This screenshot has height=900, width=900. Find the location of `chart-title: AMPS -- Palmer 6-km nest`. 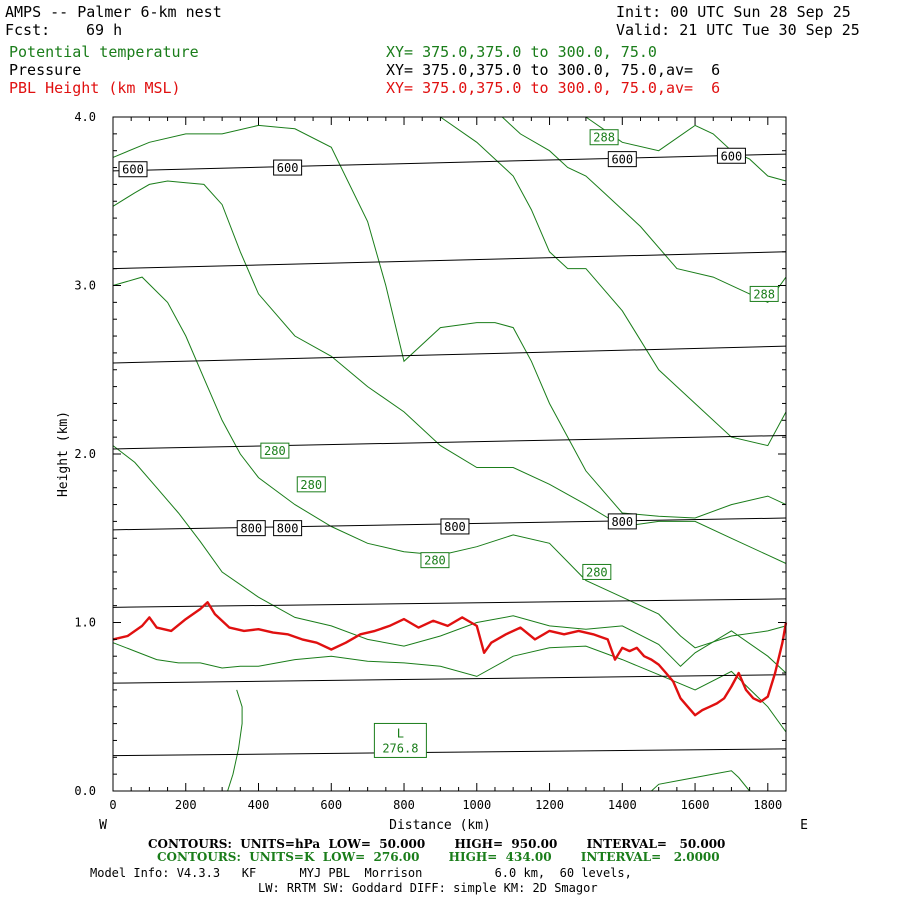

chart-title: AMPS -- Palmer 6-km nest is located at coordinates (113, 12).